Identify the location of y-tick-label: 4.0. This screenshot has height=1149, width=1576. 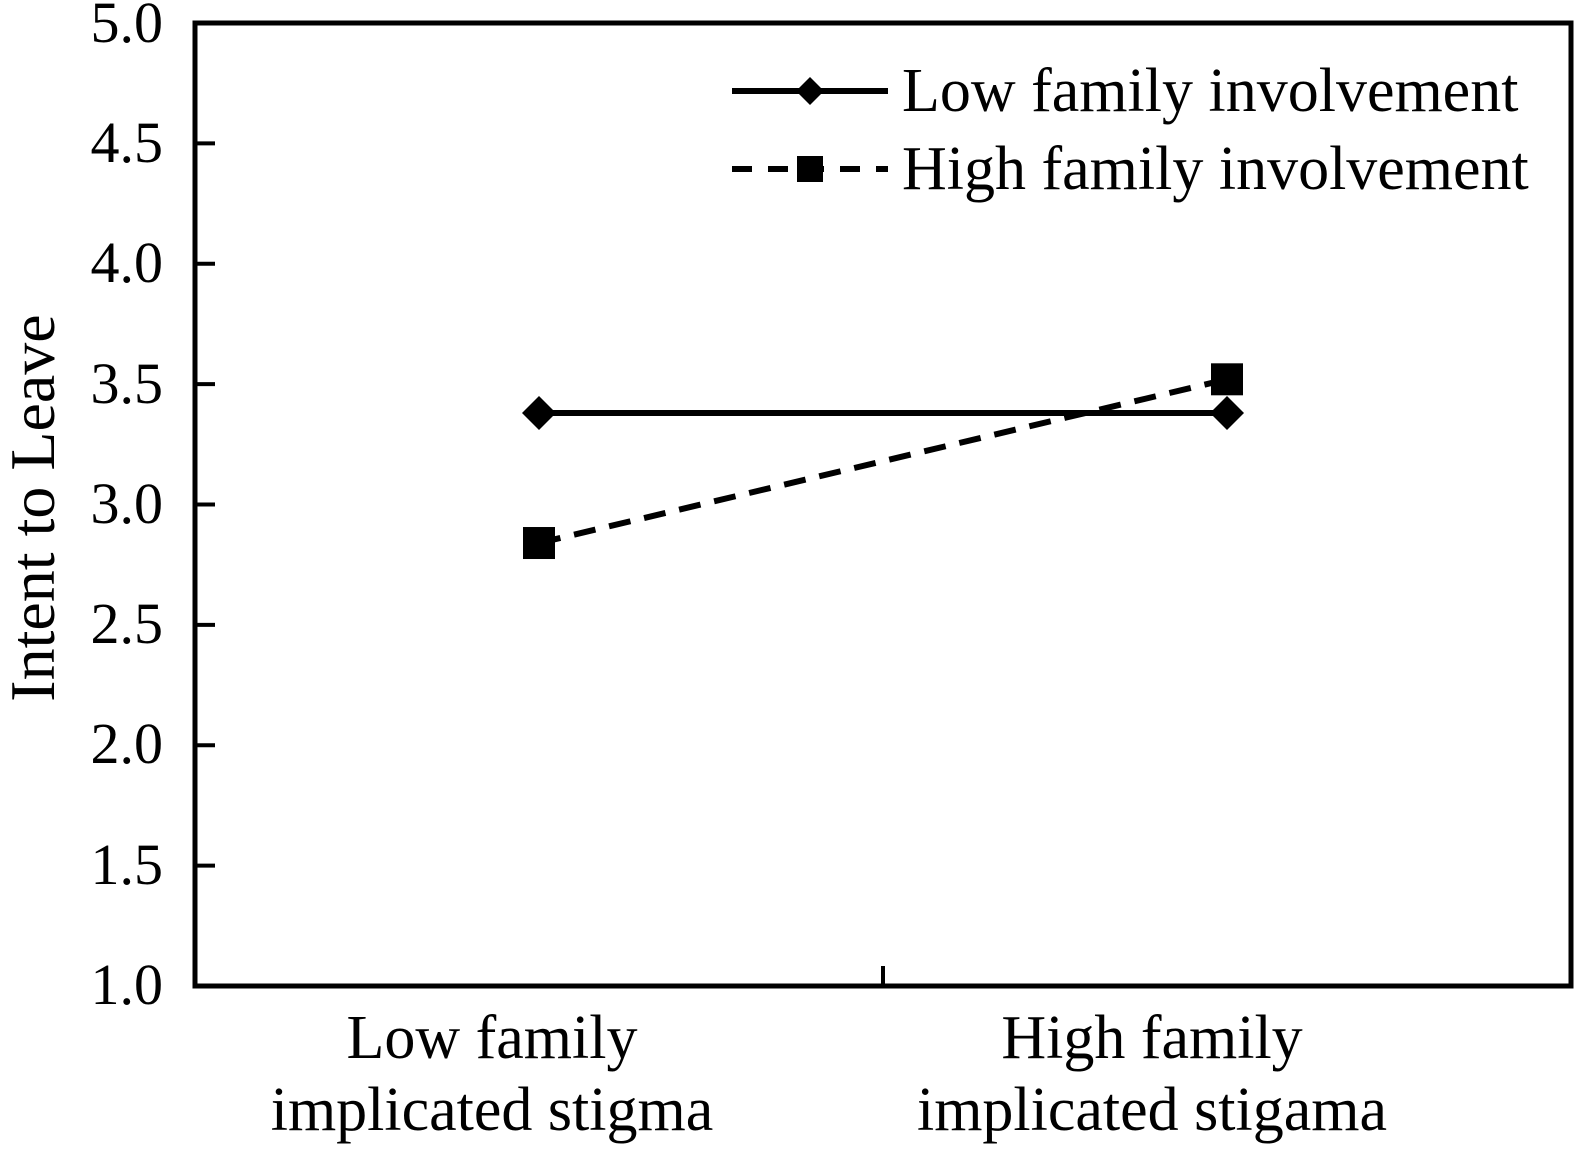
(127, 262).